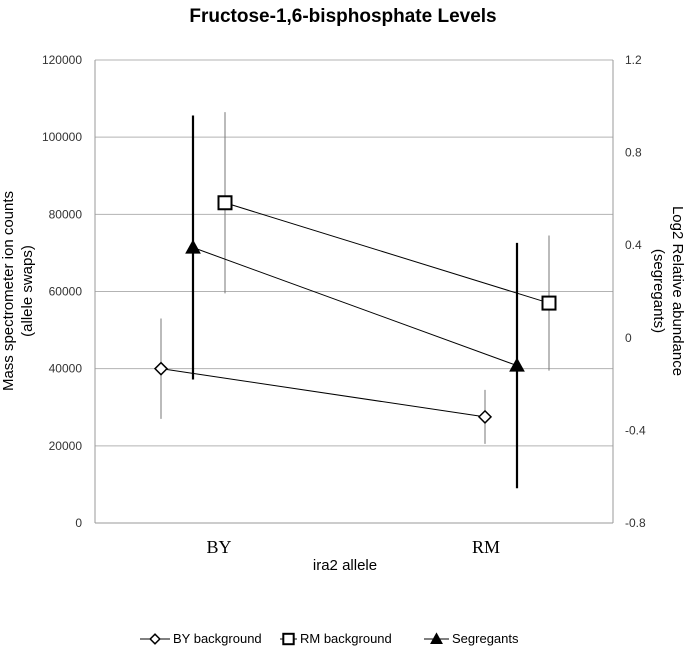  I want to click on right-axis-label-line2: (segregants), so click(658, 291).